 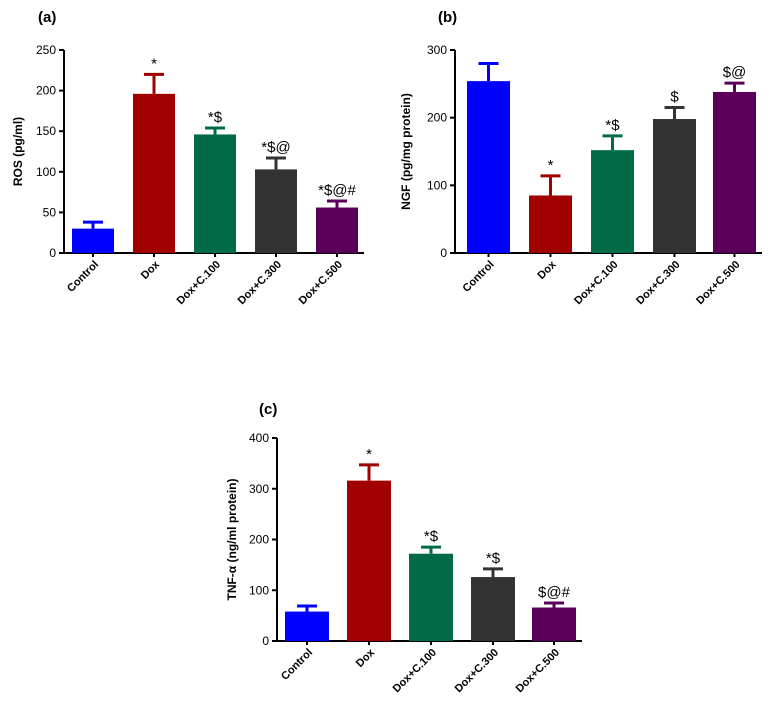 I want to click on y-axis-label: TNF-α (ng/ml protein), so click(x=232, y=539).